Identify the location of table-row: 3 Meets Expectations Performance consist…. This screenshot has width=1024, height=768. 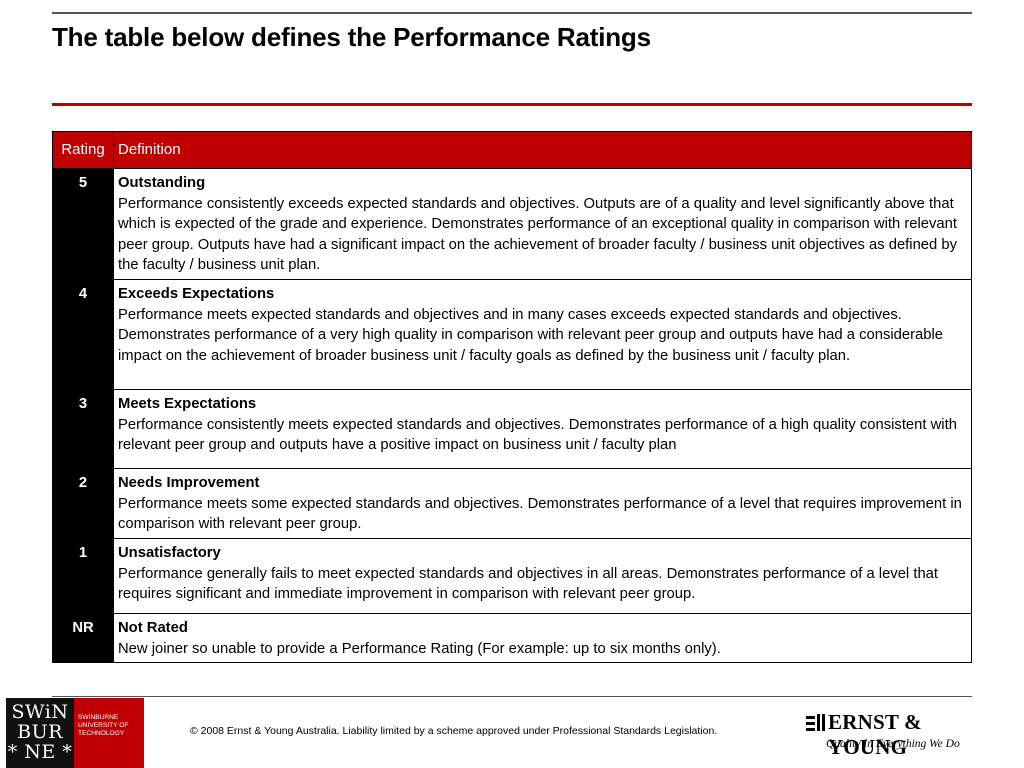
(512, 429).